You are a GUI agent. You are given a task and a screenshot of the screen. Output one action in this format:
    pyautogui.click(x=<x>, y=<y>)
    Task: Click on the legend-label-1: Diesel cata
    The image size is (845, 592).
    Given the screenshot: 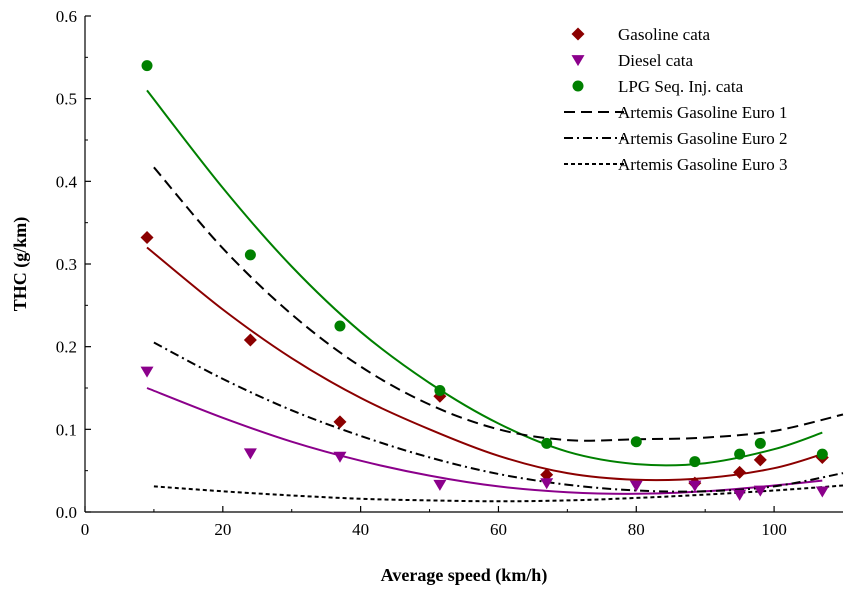 What is the action you would take?
    pyautogui.click(x=655, y=60)
    